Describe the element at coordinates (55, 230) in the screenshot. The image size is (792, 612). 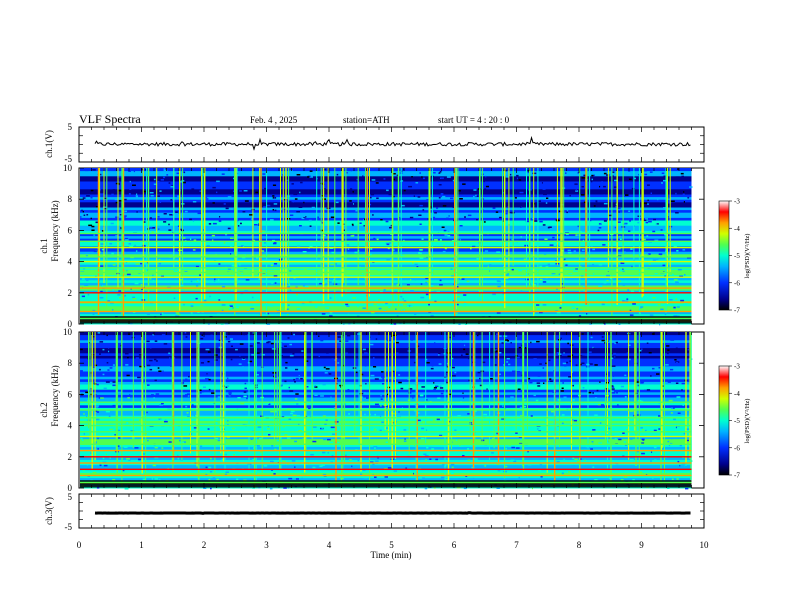
I see `ch1-spectrogram-ylabel: Frequency (kHz)` at that location.